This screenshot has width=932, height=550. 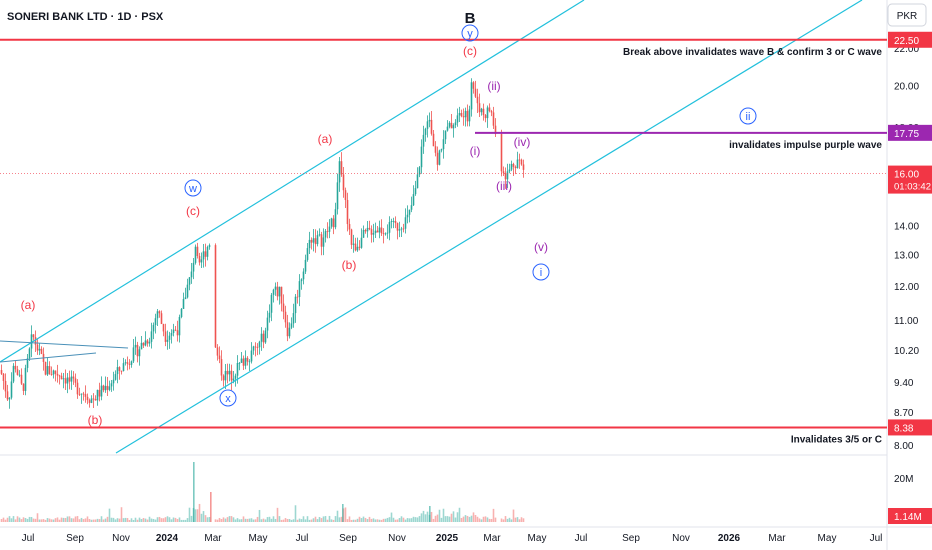 What do you see at coordinates (167, 538) in the screenshot?
I see `time-tick-label: 2024` at bounding box center [167, 538].